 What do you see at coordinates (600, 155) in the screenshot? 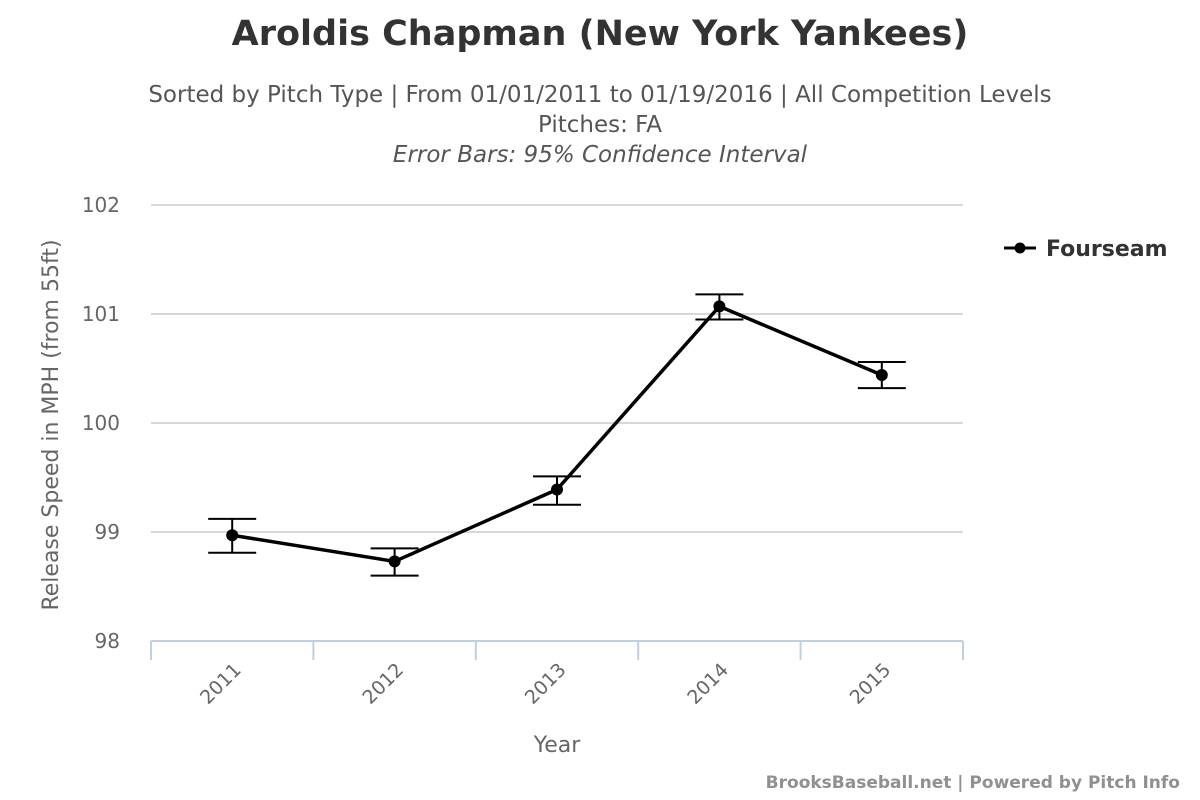
I see `chart-subtitle-error-bars: Error Bars: 95% Confidence Interval` at bounding box center [600, 155].